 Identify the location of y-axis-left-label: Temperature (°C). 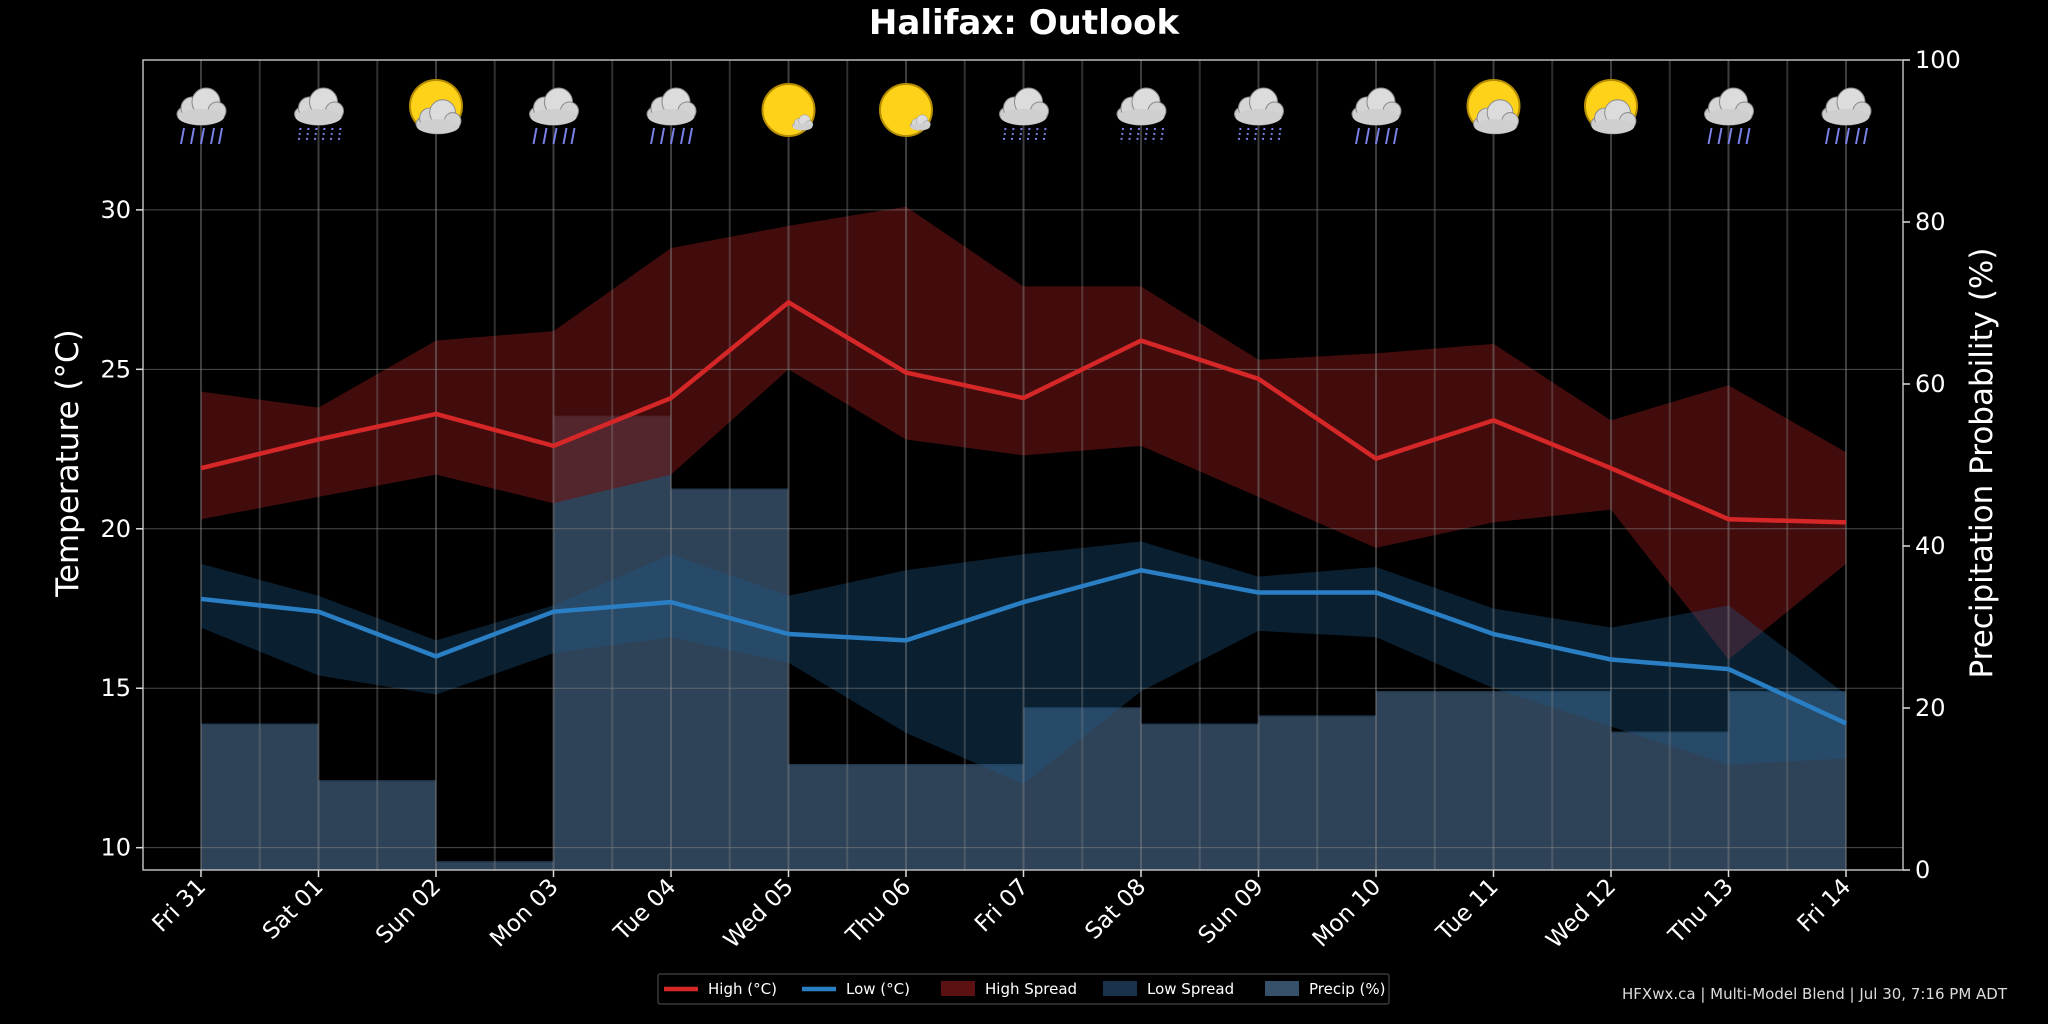
(68, 463).